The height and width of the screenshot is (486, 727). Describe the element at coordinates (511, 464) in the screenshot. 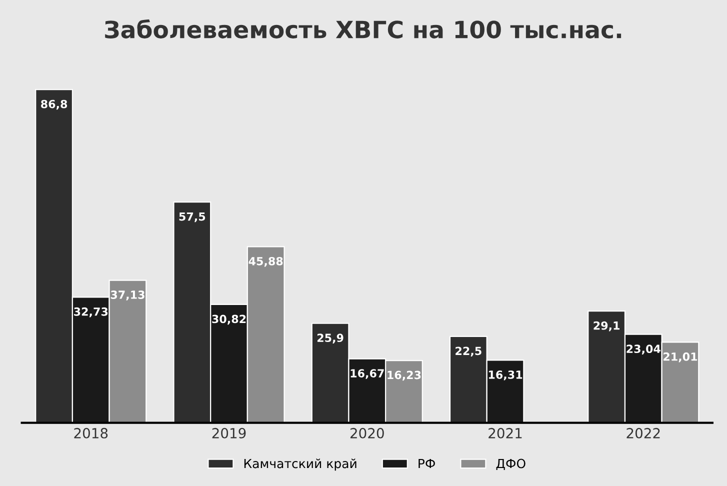

I see `legend-label: ДФО` at that location.